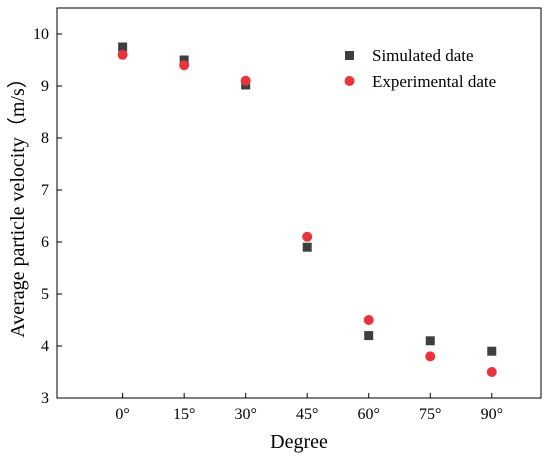  What do you see at coordinates (41, 34) in the screenshot?
I see `y-tick-label: 10` at bounding box center [41, 34].